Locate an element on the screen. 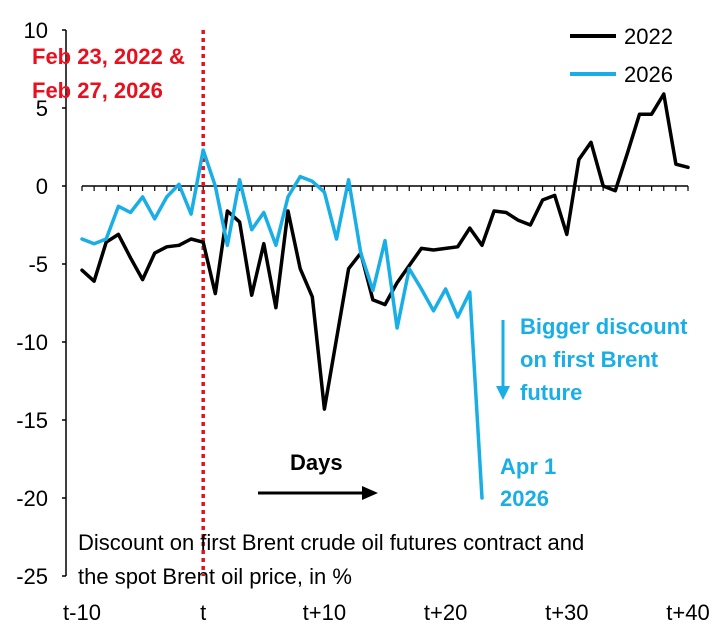  end-label-line-1: Apr 1 is located at coordinates (528, 466).